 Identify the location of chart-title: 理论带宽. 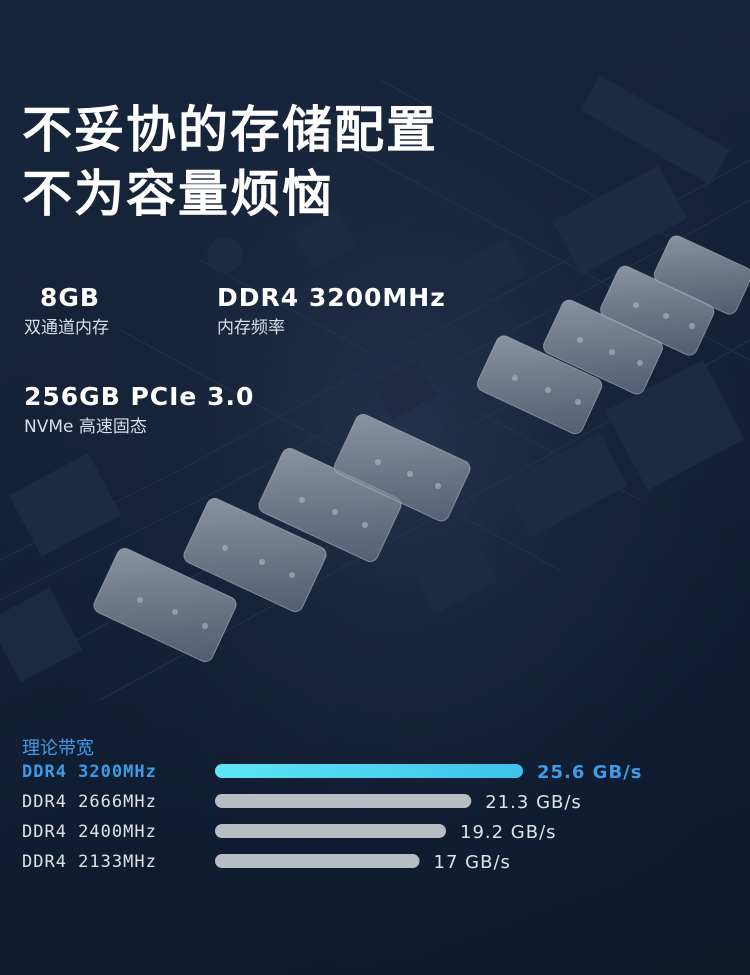
(58, 748).